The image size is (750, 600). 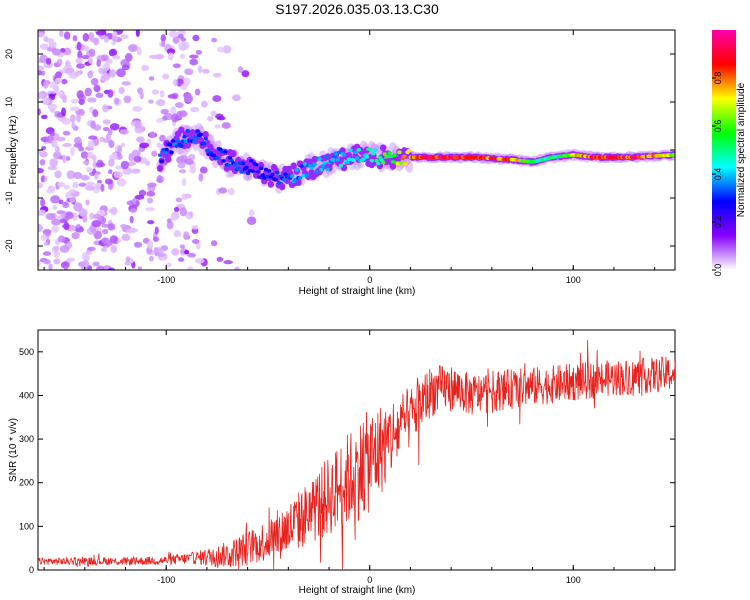 I want to click on spectrogram-y-tick-label: 0, so click(x=9, y=149).